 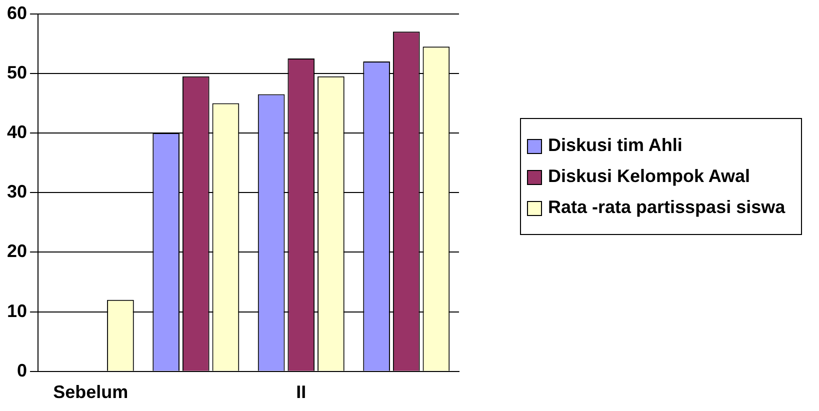 What do you see at coordinates (17, 192) in the screenshot?
I see `y-tick-label: 30` at bounding box center [17, 192].